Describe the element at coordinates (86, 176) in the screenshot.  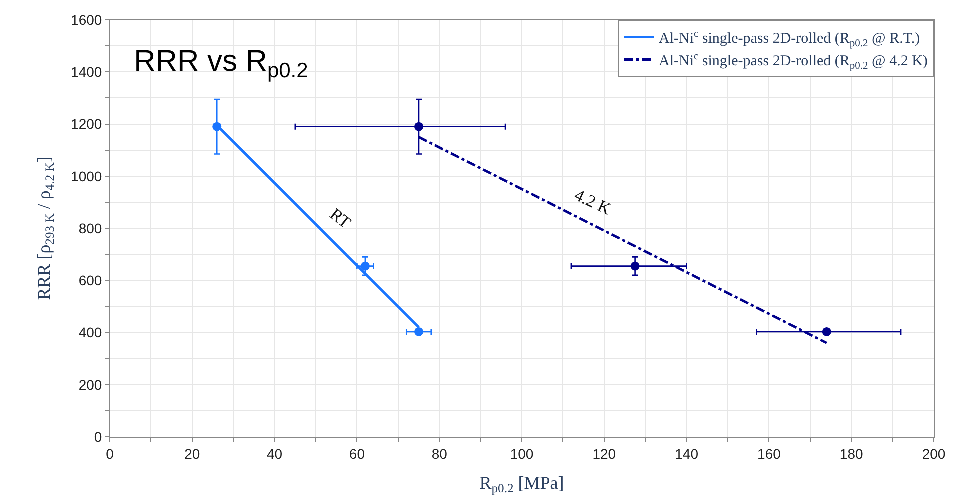
I see `y-tick-label: 1000` at that location.